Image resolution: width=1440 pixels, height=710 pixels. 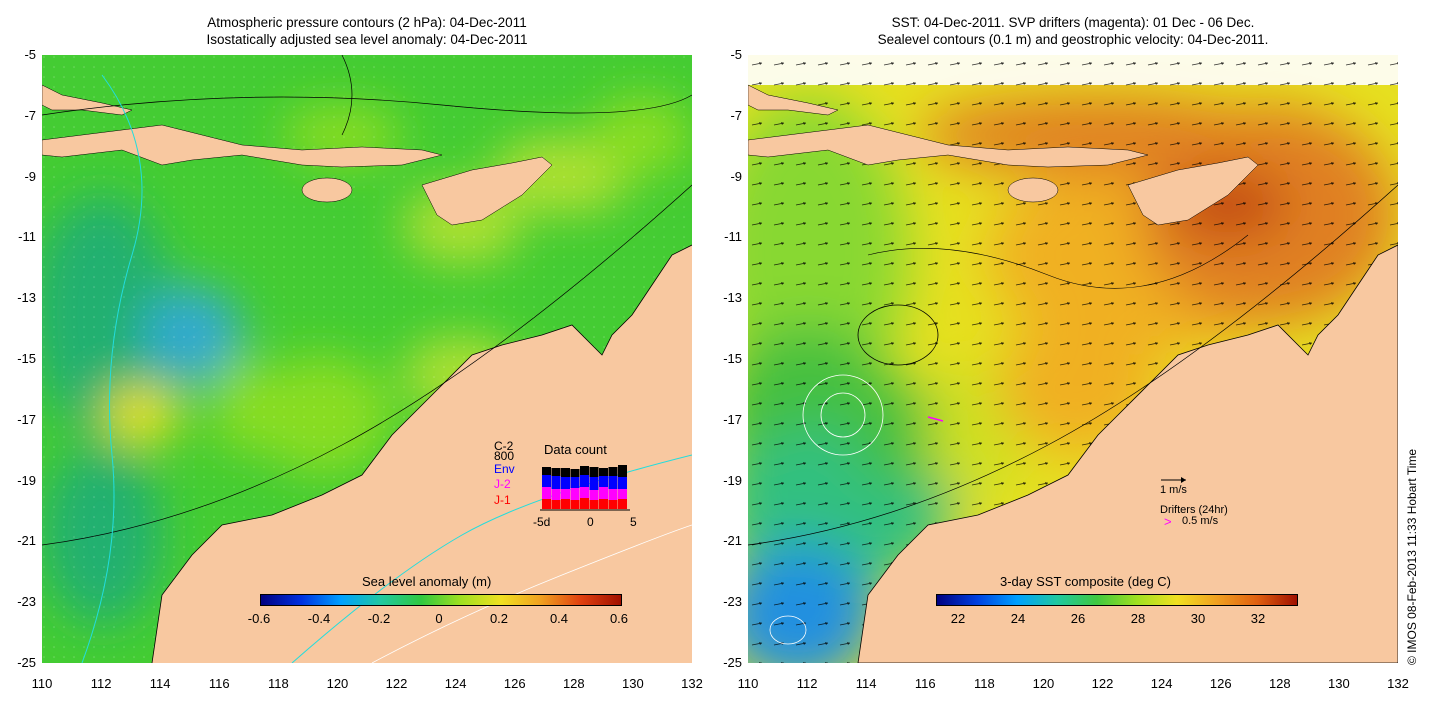 I want to click on x-tick-label: 114, so click(x=160, y=683).